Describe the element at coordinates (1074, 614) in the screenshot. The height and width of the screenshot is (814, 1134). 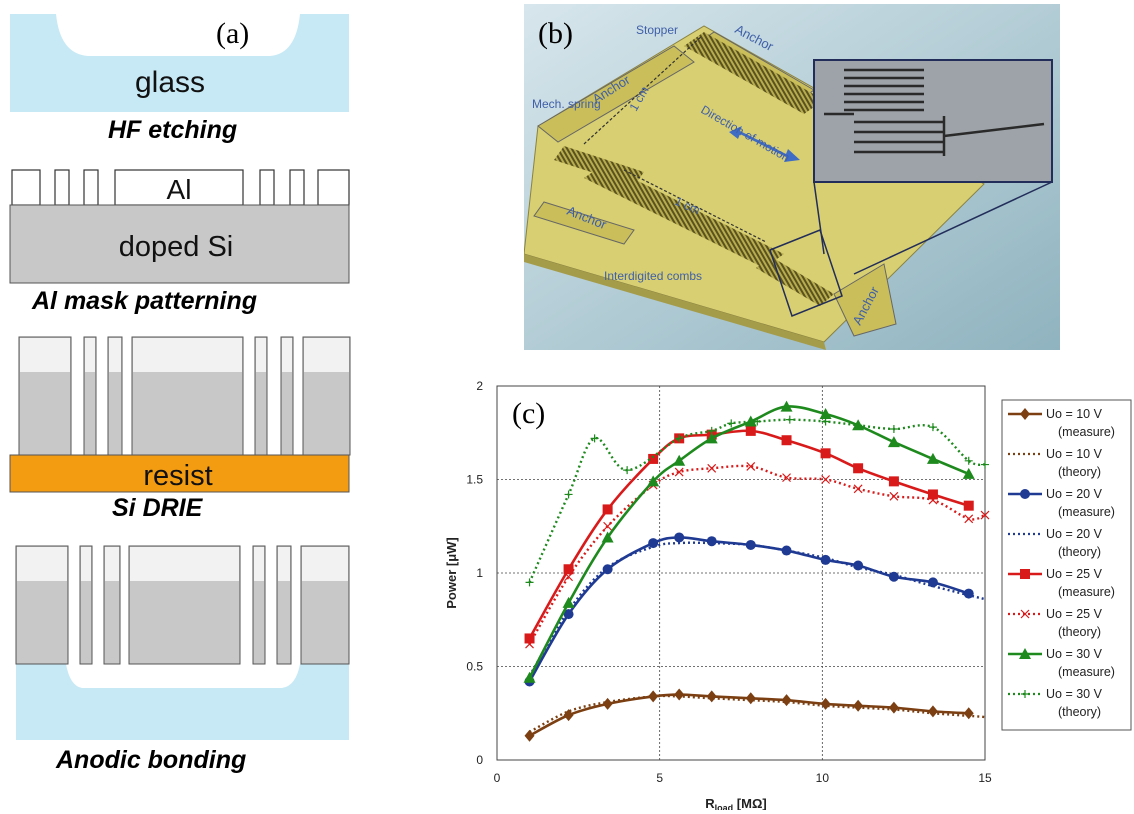
I see `legend-label: Uo = 25 V` at that location.